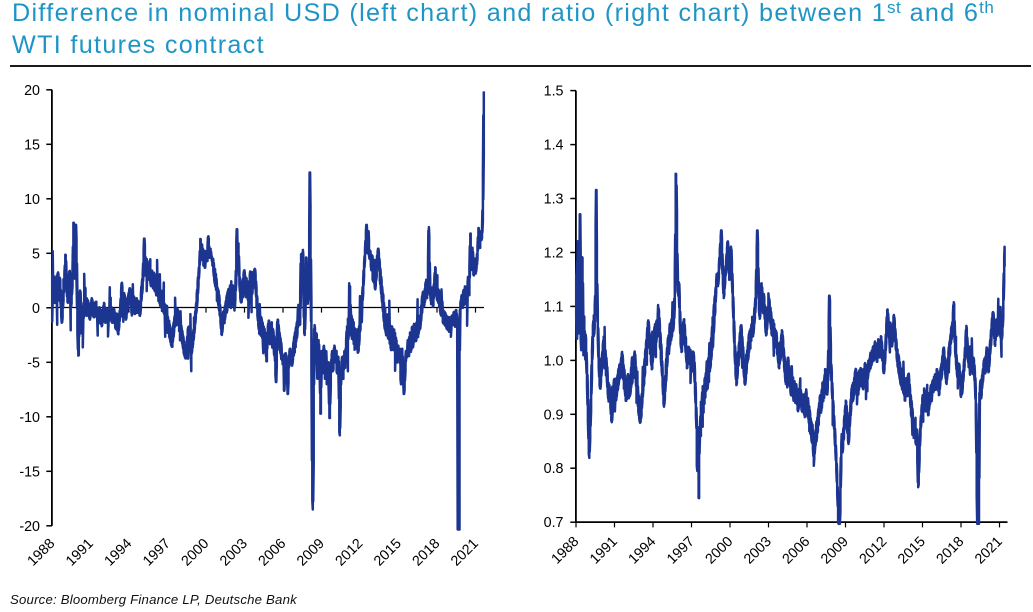 This screenshot has width=1033, height=612. What do you see at coordinates (554, 361) in the screenshot?
I see `svg-text: 1.0` at bounding box center [554, 361].